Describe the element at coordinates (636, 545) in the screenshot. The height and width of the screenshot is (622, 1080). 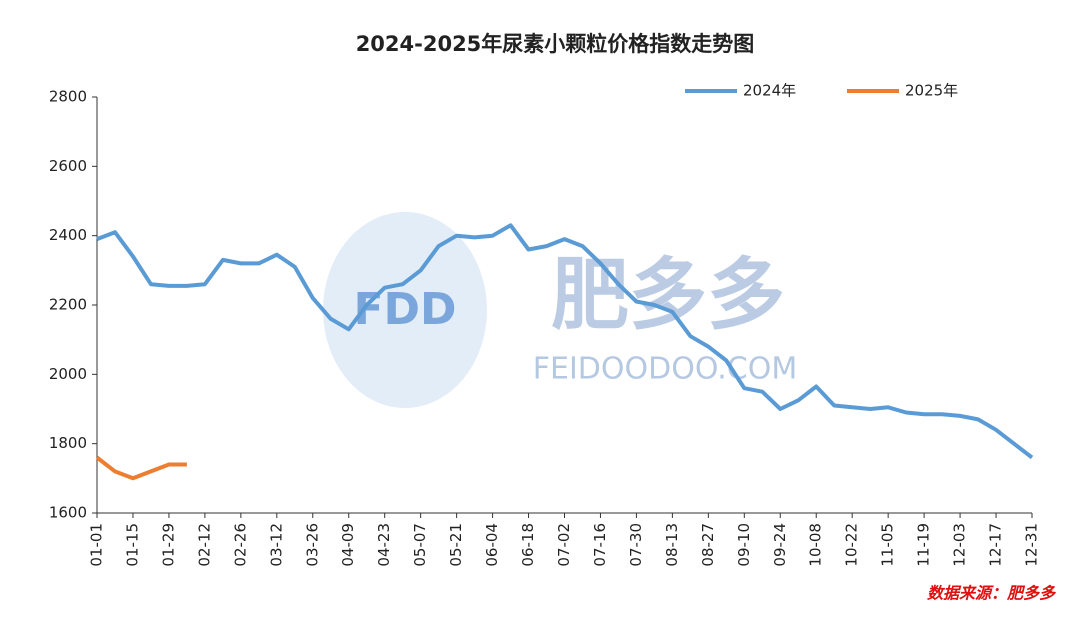
I see `x-tick-label: 07-30` at that location.